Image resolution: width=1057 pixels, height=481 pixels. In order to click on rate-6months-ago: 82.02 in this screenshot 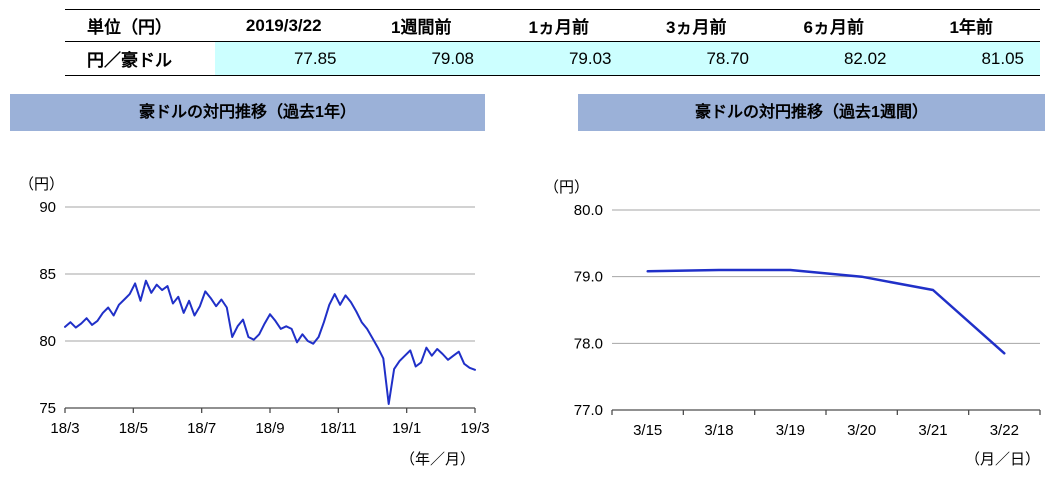, I will do `click(834, 58)`.